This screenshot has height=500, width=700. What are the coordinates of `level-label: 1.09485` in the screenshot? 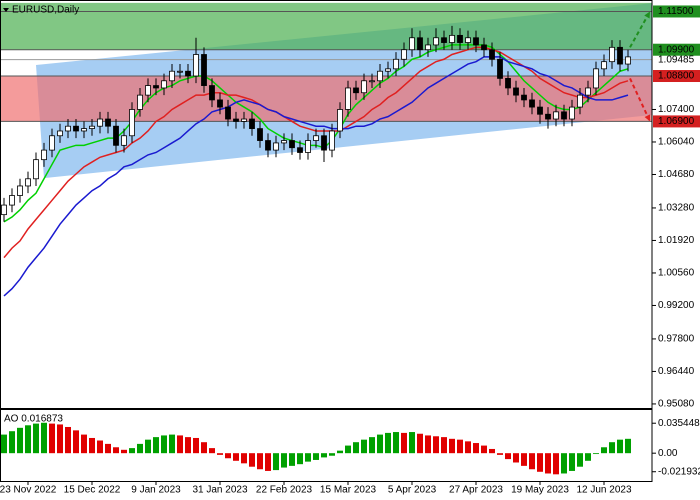 It's located at (676, 59).